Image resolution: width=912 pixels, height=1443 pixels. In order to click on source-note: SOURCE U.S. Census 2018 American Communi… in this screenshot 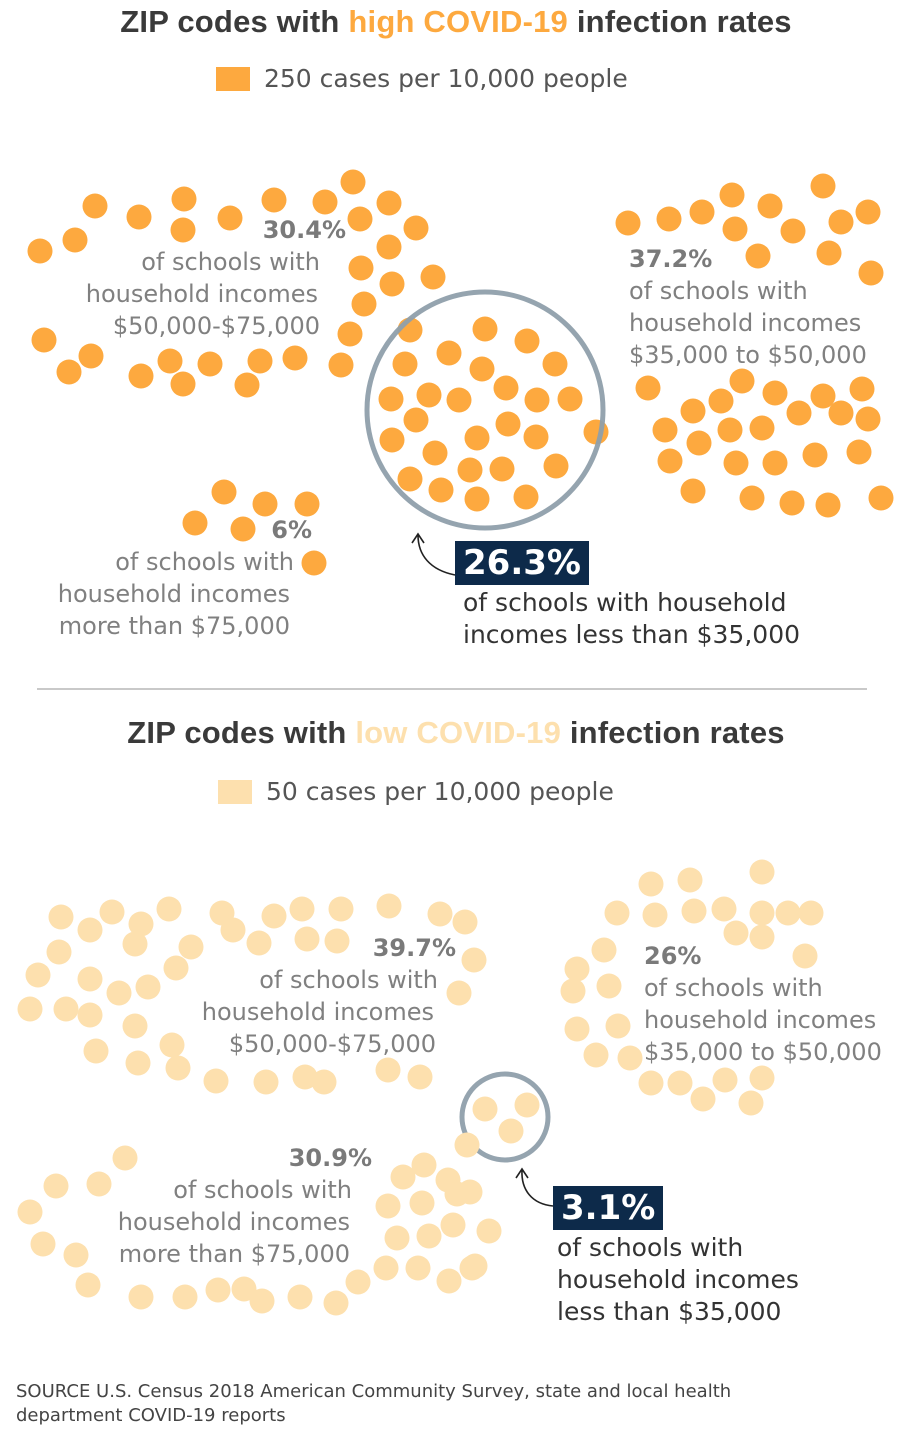, I will do `click(373, 1404)`.